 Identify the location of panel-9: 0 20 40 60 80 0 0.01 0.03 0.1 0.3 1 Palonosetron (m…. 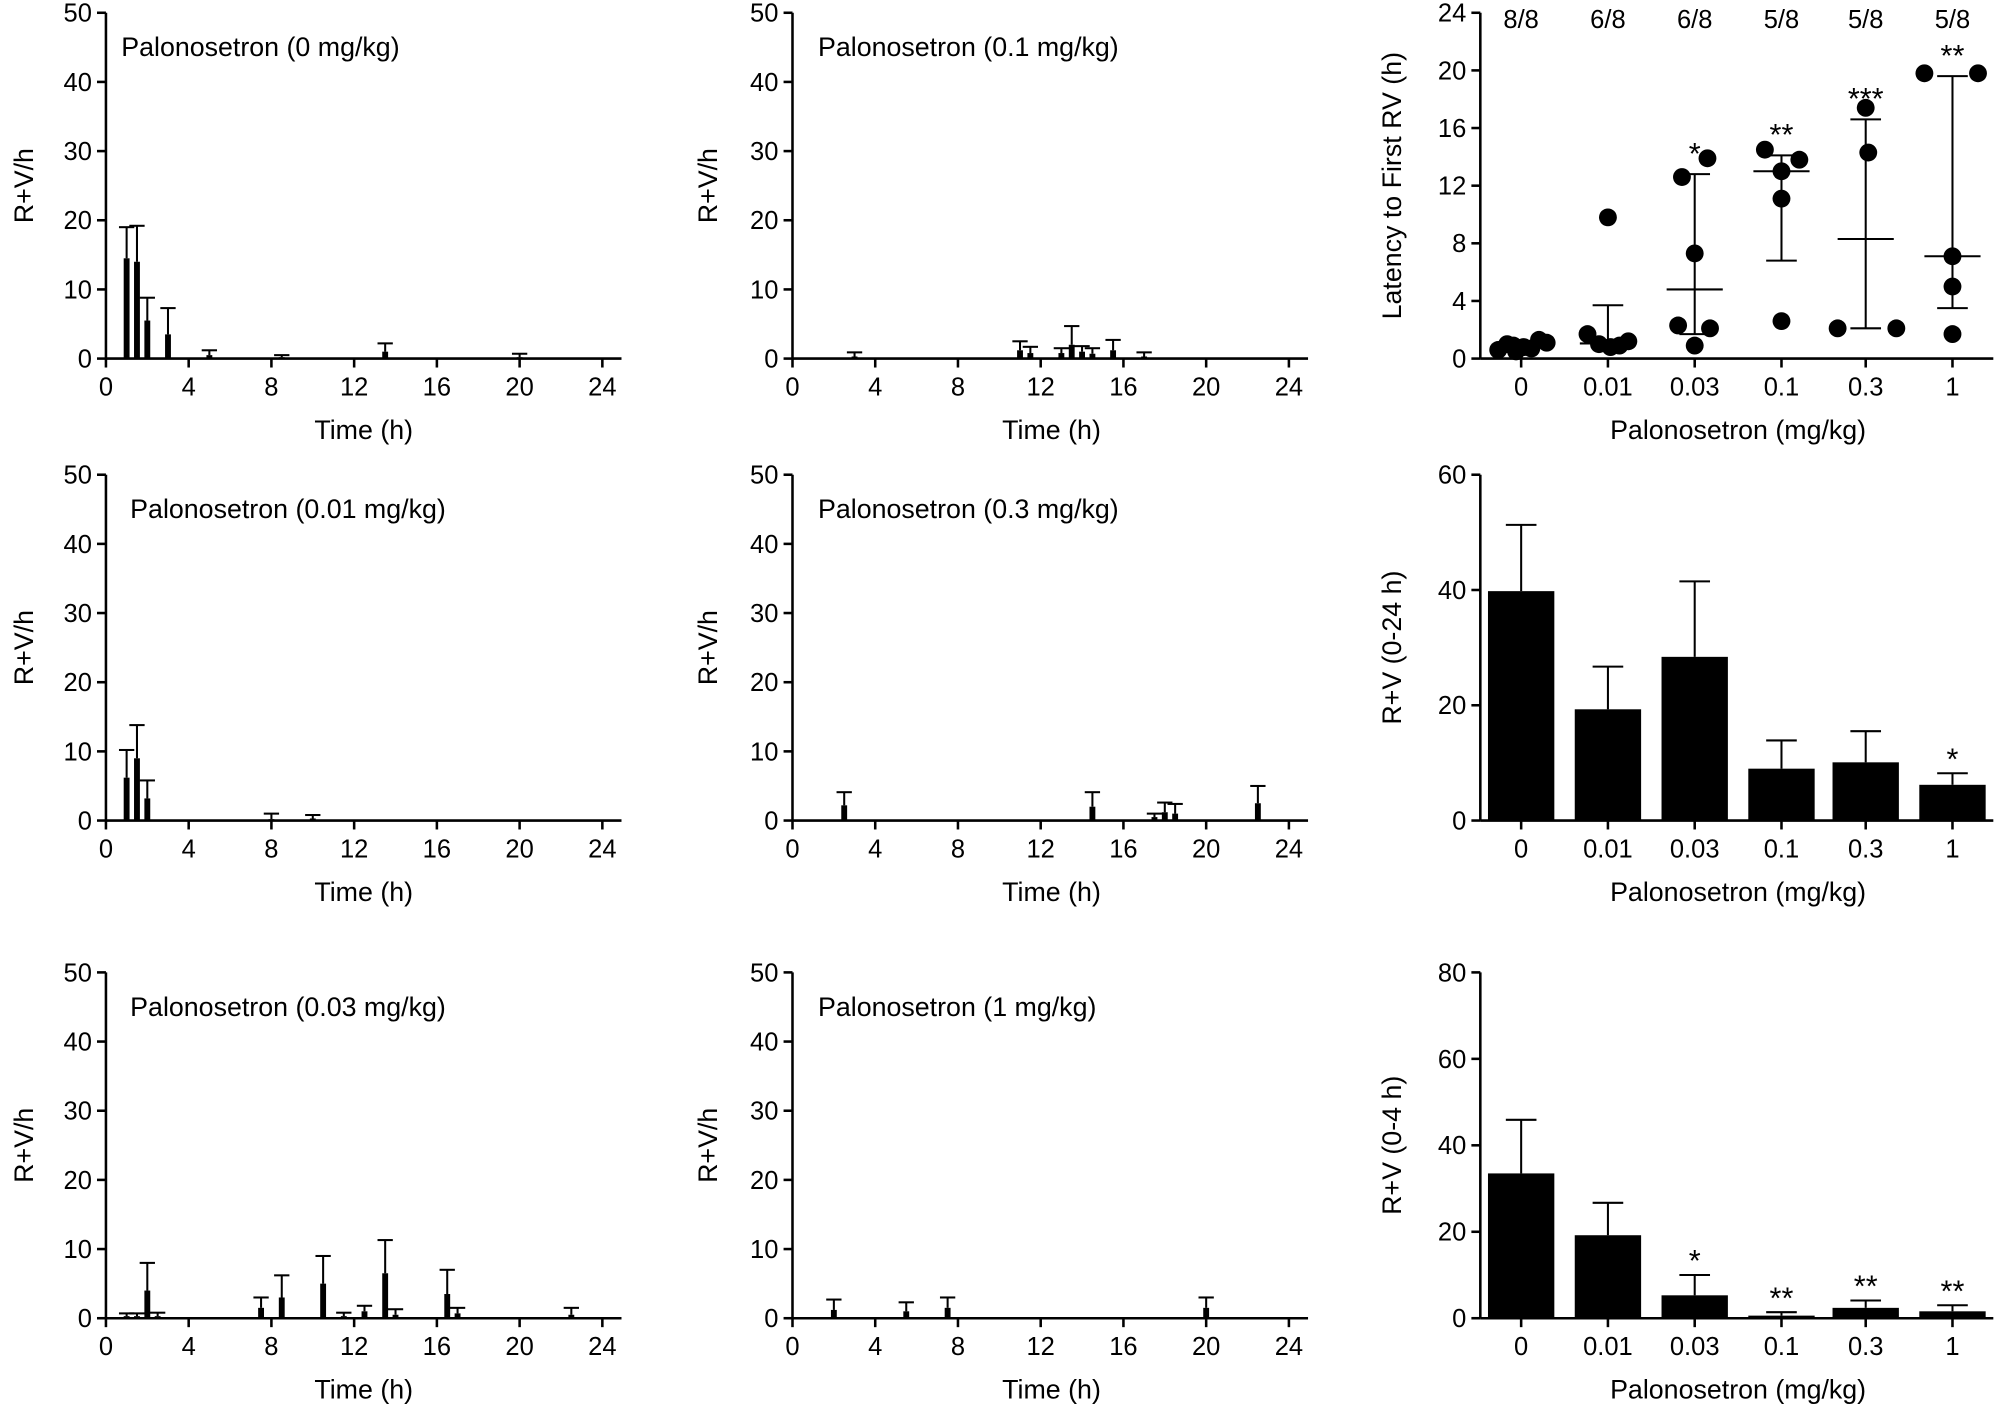
(1685, 1182).